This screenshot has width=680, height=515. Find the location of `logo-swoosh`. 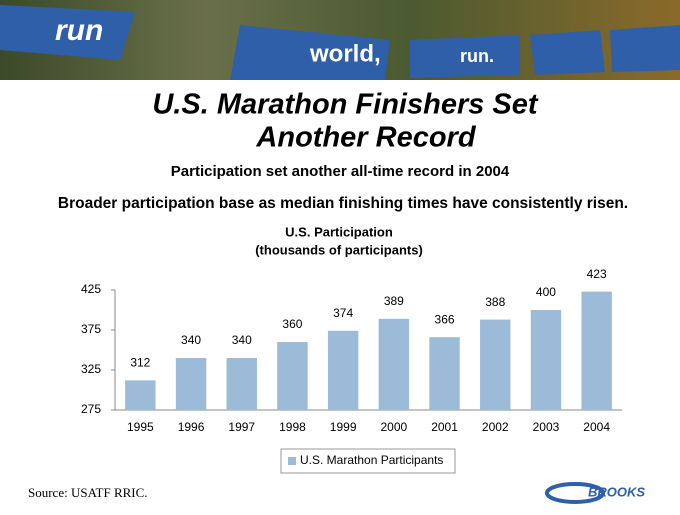

logo-swoosh is located at coordinates (575, 493).